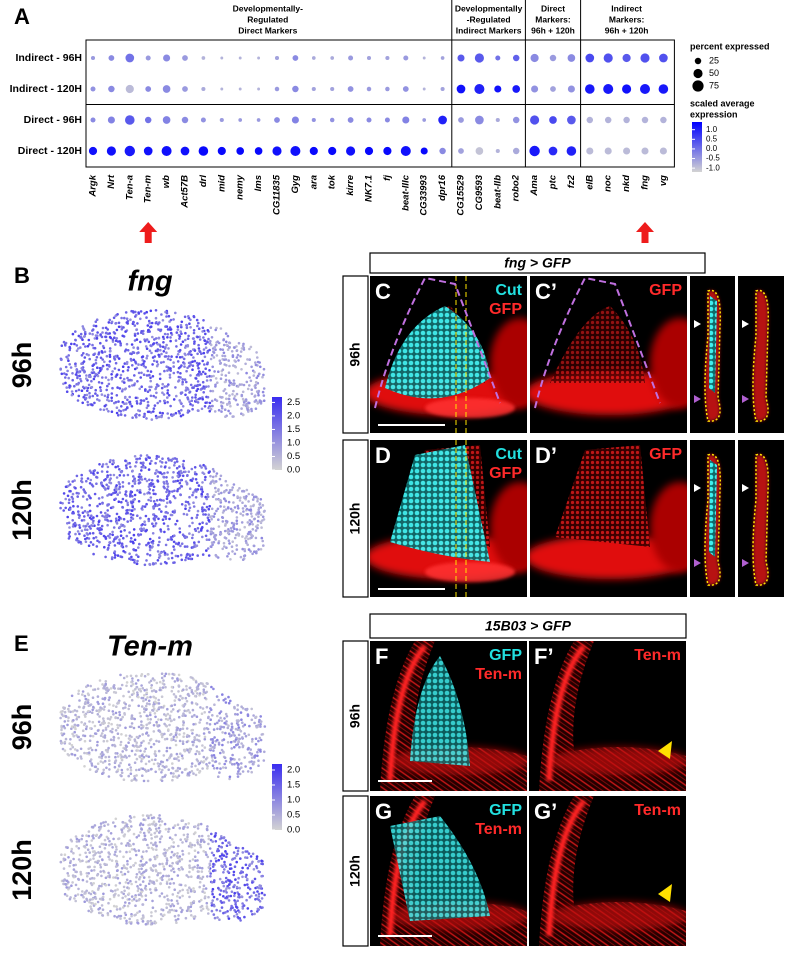  I want to click on micrograph-strip, so click(761, 354).